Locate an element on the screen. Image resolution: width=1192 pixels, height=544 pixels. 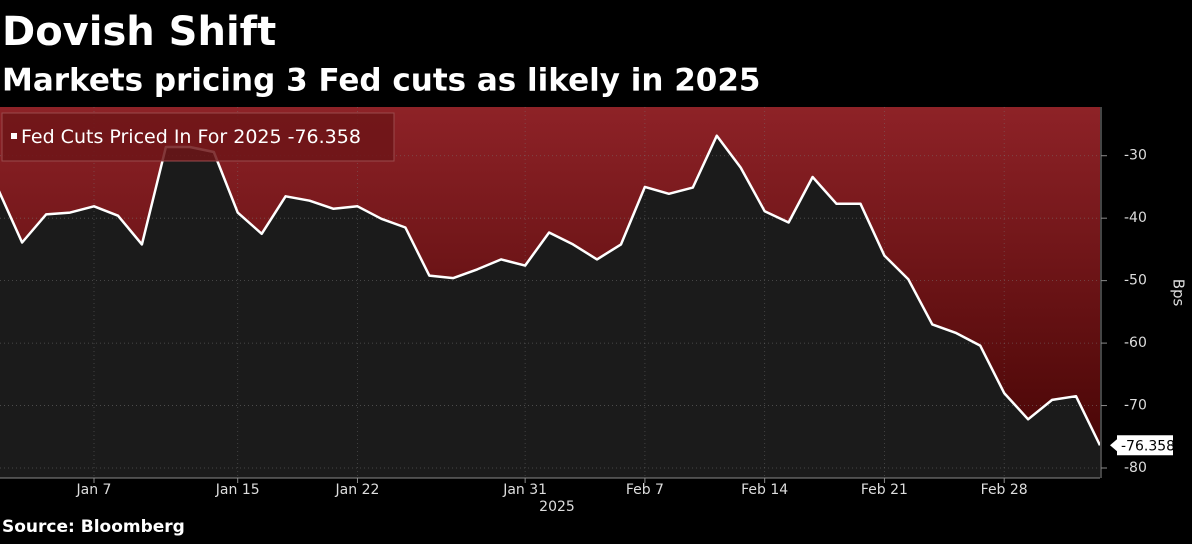
y-axis-label: Bps is located at coordinates (1179, 293).